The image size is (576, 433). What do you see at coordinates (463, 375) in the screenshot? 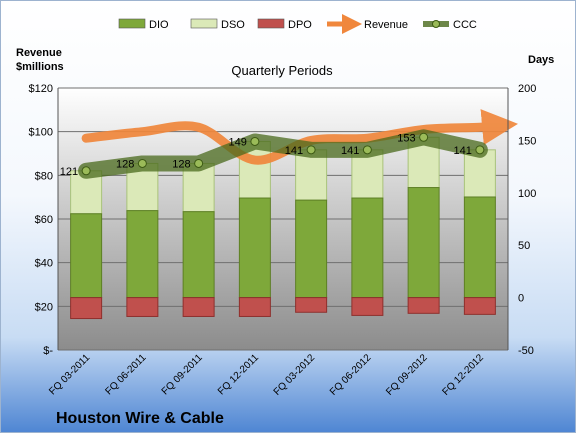
I see `category-label: FQ 12-2012` at bounding box center [463, 375].